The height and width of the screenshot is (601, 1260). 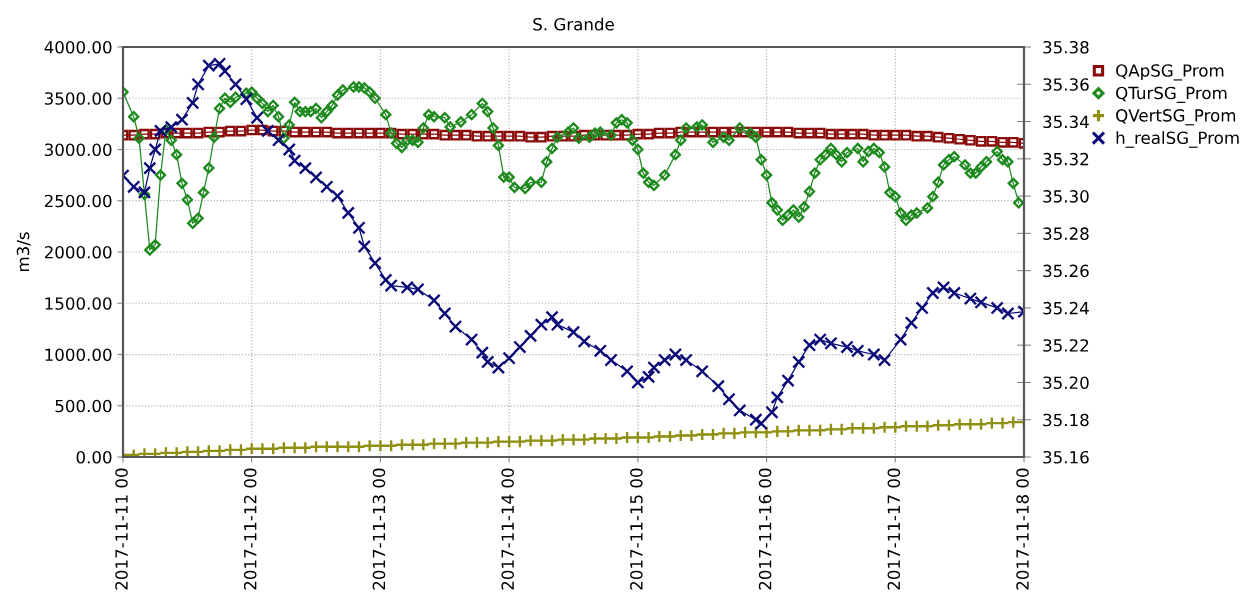 I want to click on legend-label: QVertSG_Prom, so click(x=1176, y=117).